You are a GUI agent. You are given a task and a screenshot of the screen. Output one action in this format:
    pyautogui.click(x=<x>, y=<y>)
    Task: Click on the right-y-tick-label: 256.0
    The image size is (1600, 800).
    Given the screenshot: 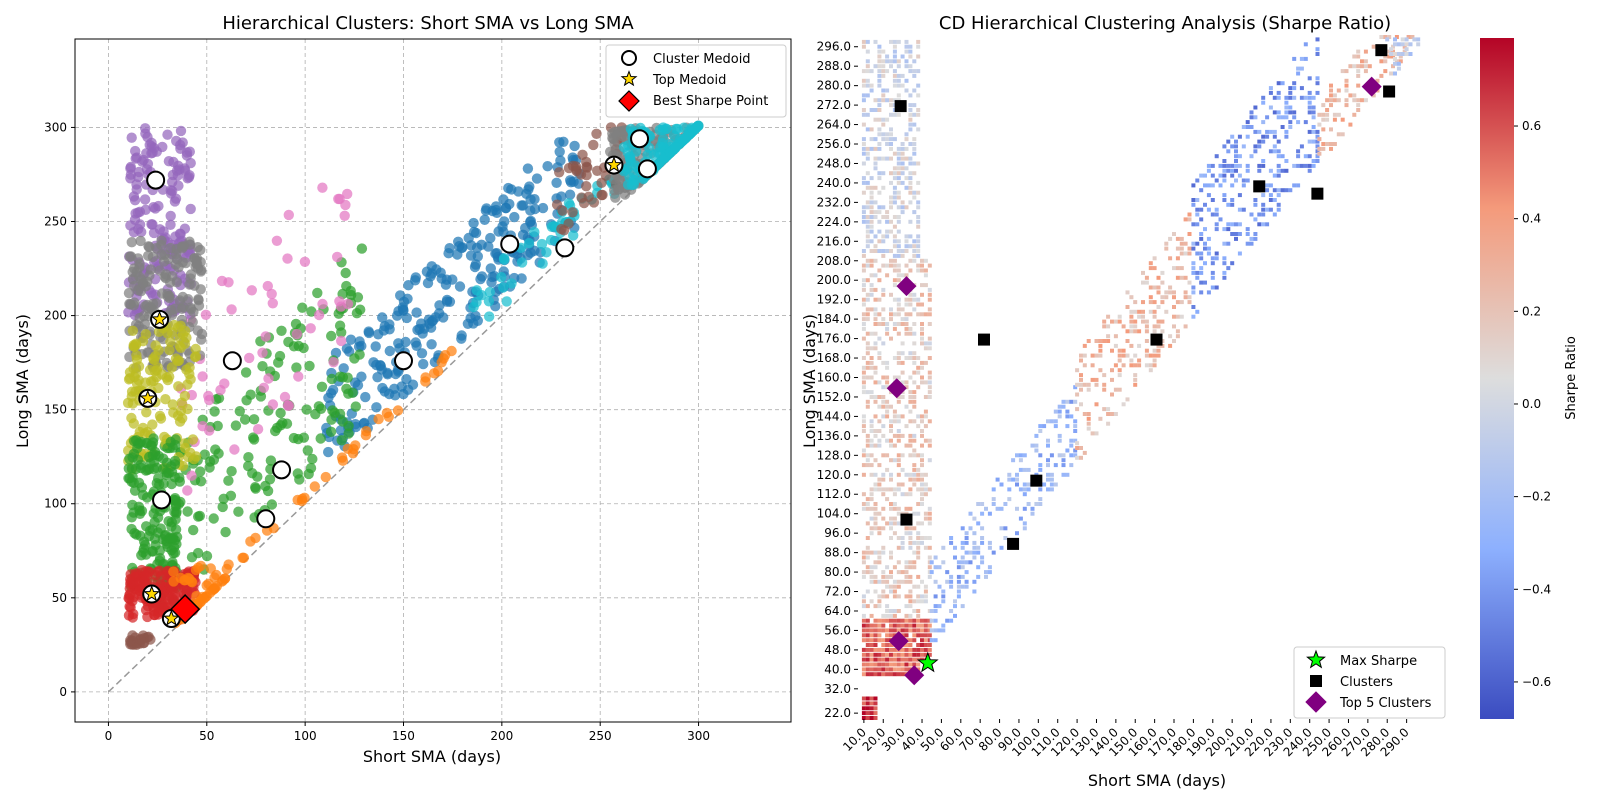 What is the action you would take?
    pyautogui.click(x=834, y=144)
    